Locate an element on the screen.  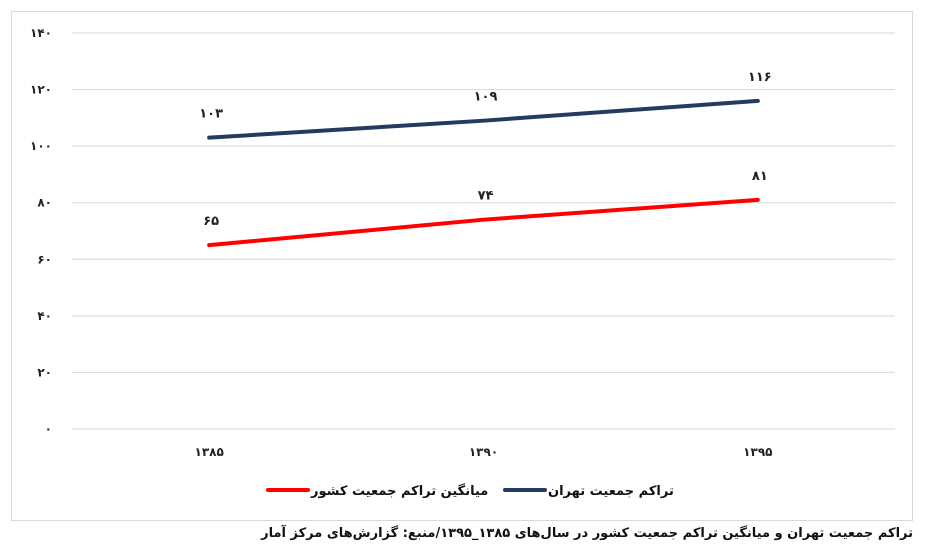
y-tick-label: ۰ is located at coordinates (48, 429).